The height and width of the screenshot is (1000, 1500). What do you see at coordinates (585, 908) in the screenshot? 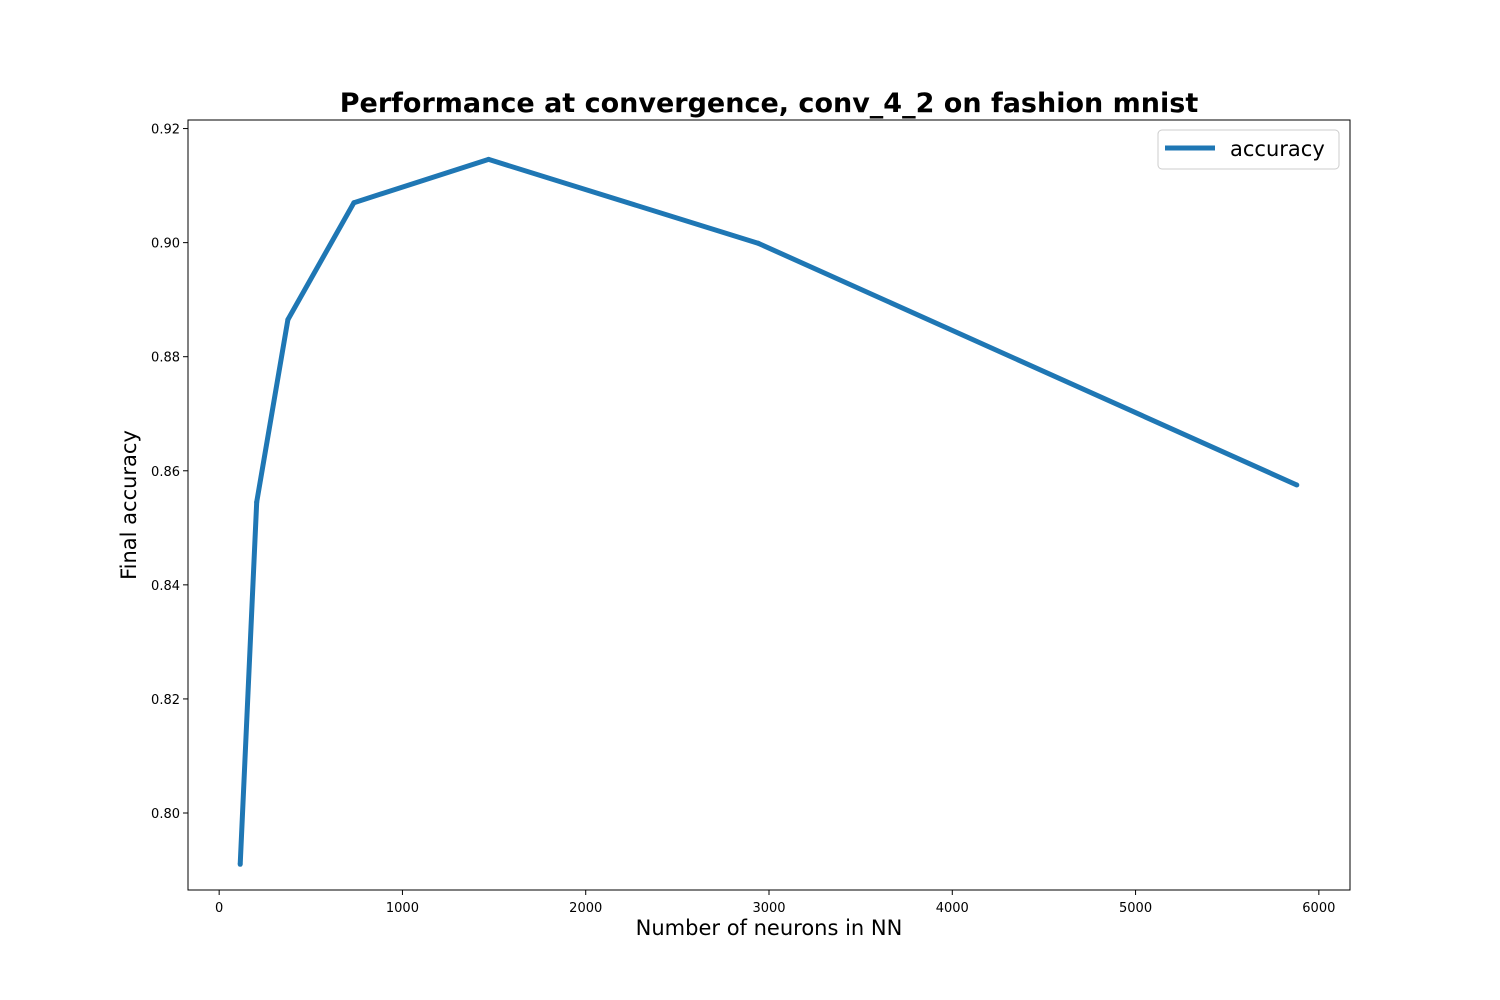
I see `x-tick-label: 2000` at bounding box center [585, 908].